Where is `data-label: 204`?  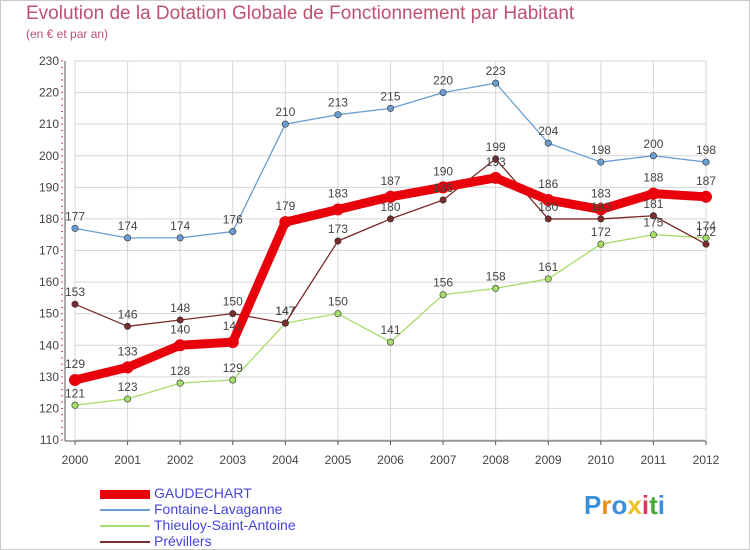
data-label: 204 is located at coordinates (548, 131).